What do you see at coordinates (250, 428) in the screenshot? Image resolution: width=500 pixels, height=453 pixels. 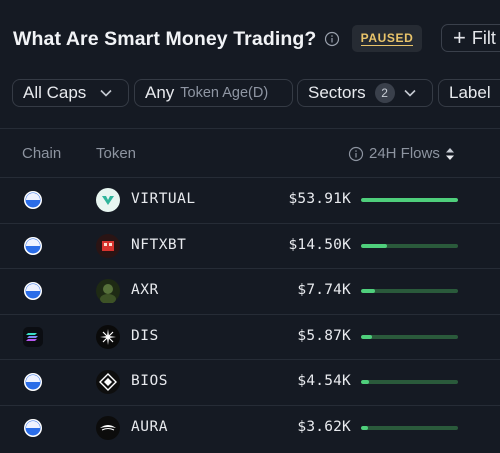 I see `table-row: AURA $3.62K` at bounding box center [250, 428].